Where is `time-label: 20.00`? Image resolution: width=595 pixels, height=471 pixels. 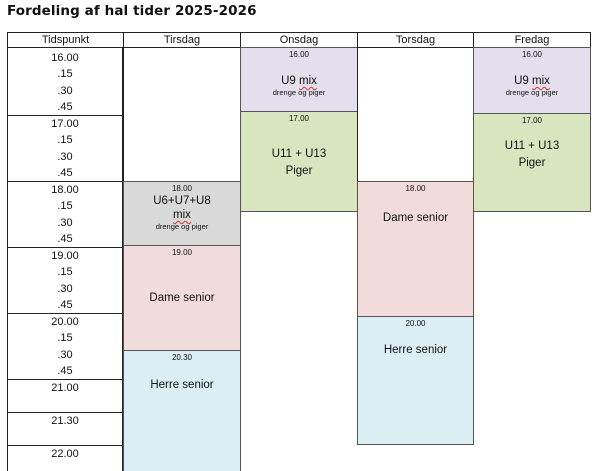 time-label: 20.00 is located at coordinates (65, 322).